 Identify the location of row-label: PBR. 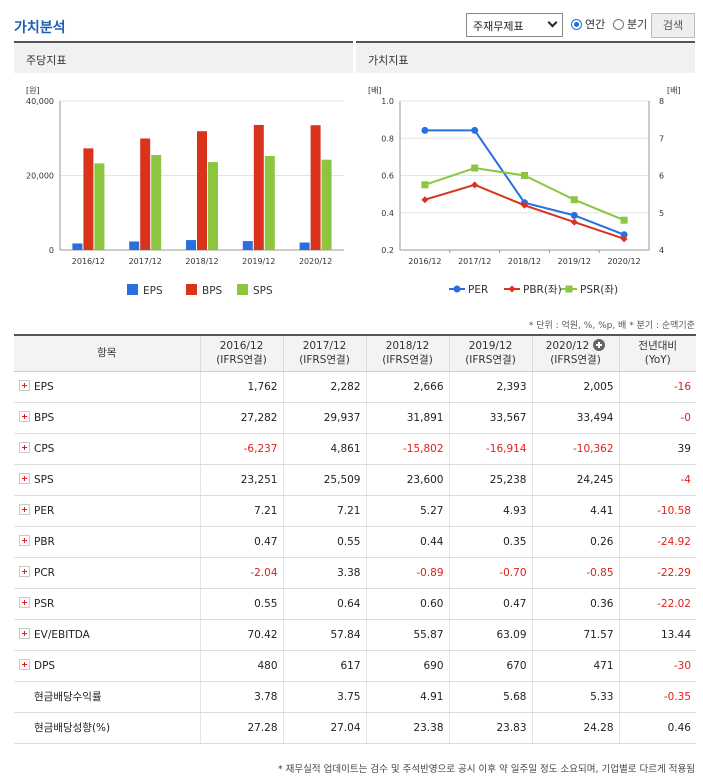
(107, 542).